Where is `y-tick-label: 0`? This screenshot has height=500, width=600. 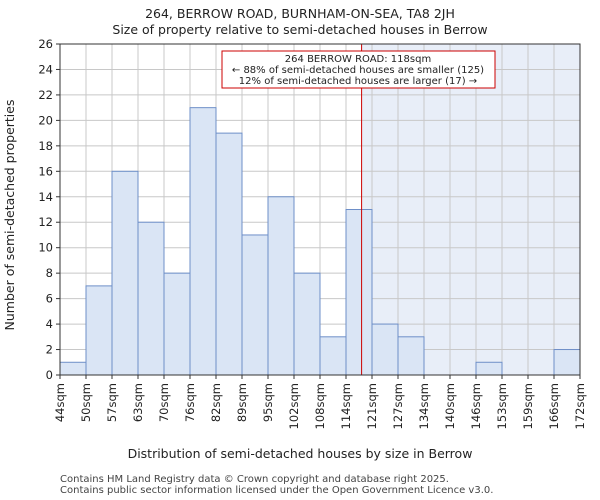 y-tick-label: 0 is located at coordinates (49, 375).